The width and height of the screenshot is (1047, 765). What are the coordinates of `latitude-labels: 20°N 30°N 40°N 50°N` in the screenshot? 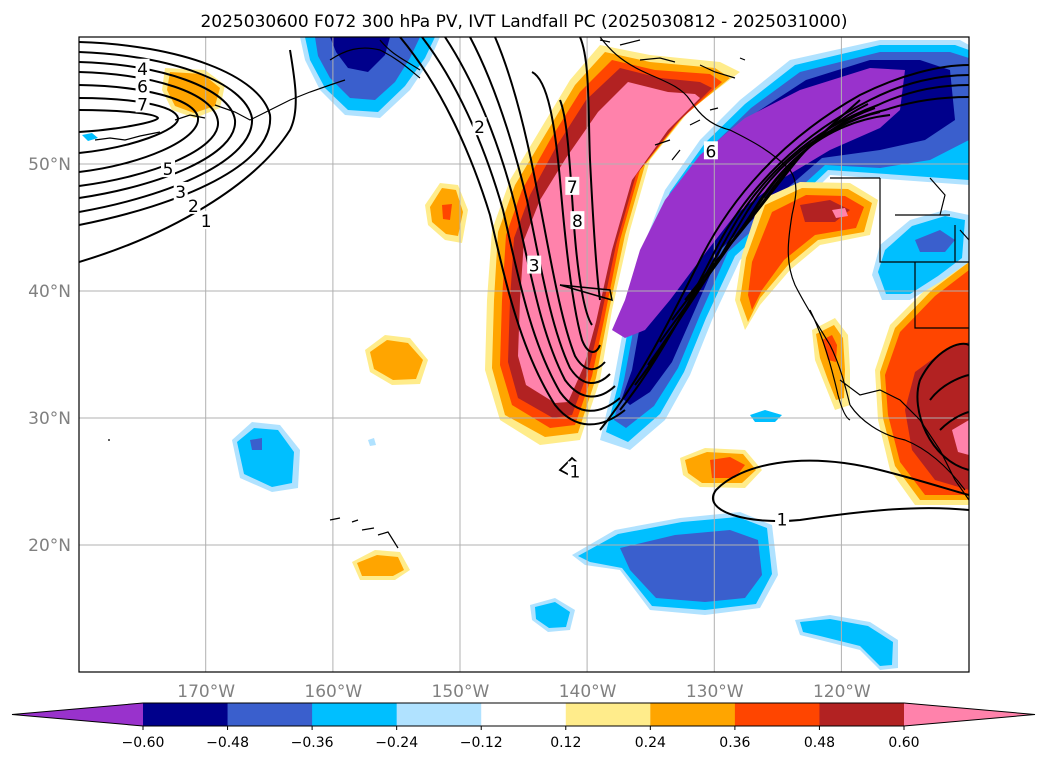 It's located at (49, 355).